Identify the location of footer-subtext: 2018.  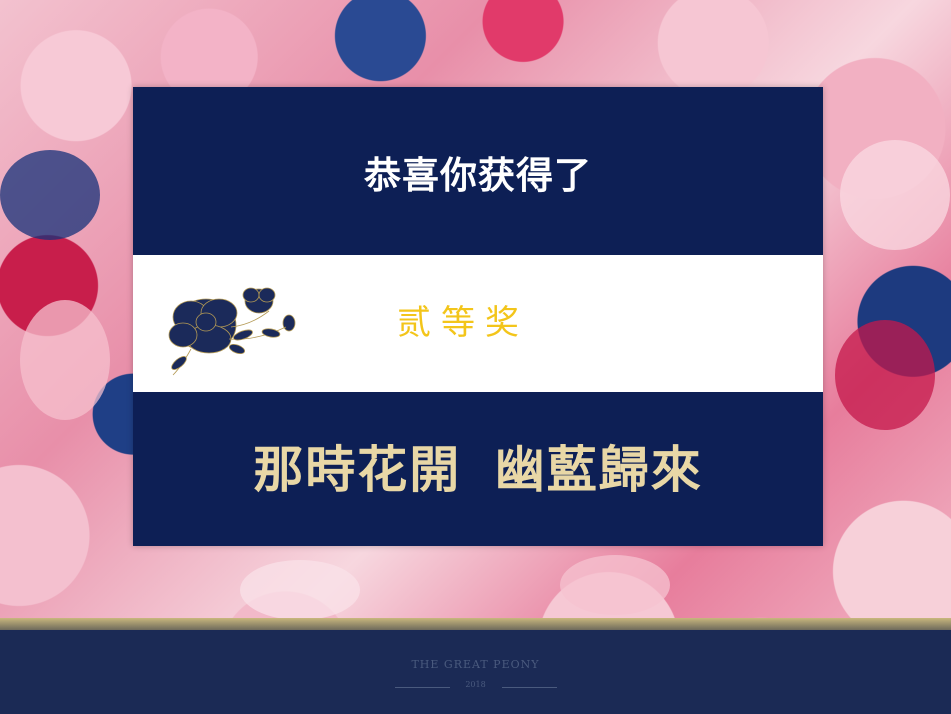
(475, 684).